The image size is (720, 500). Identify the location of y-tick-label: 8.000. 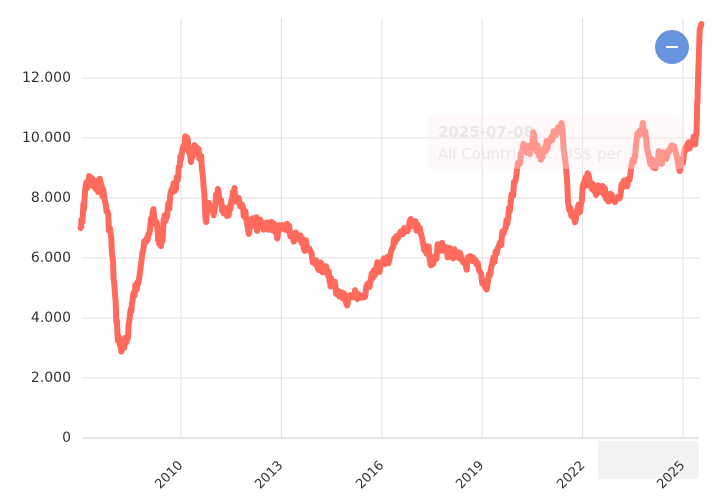
(50, 198).